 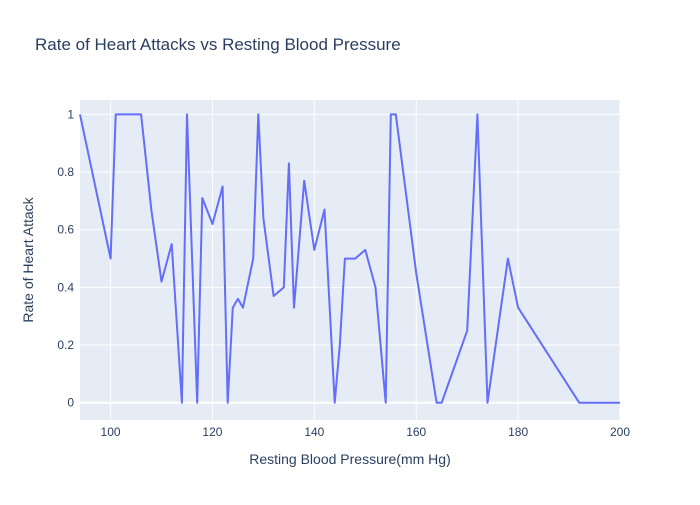 I want to click on x-tick-label: 120, so click(x=212, y=432).